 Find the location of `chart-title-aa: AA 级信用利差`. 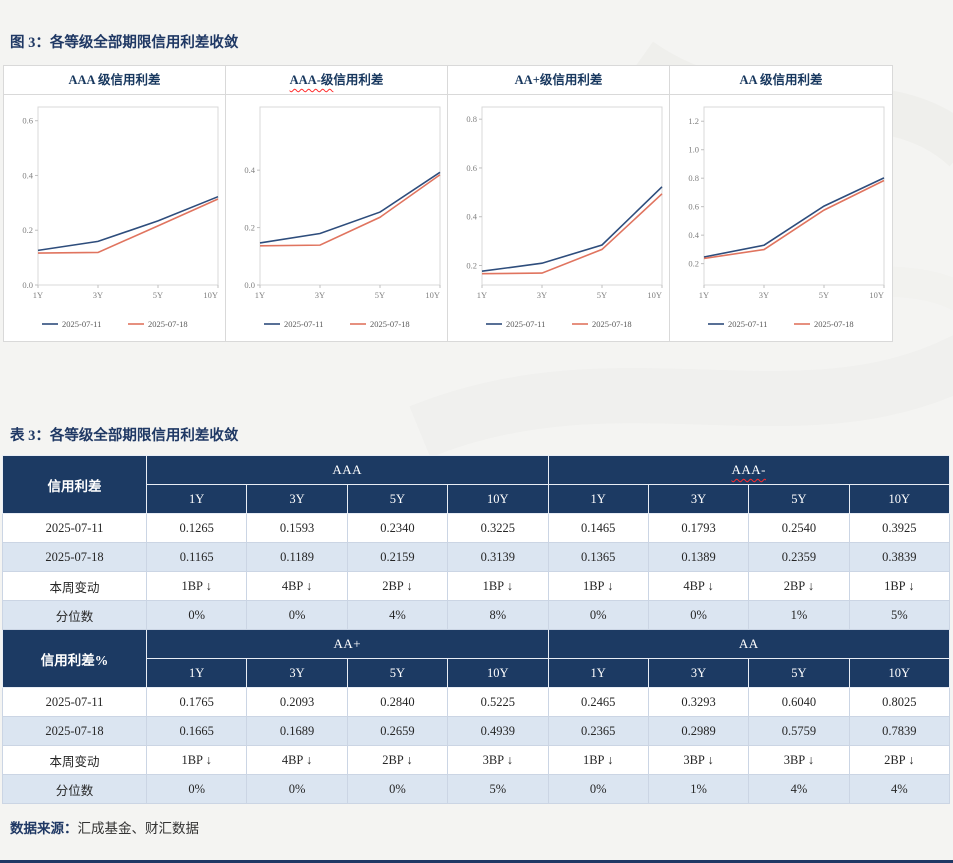

chart-title-aa: AA 级信用利差 is located at coordinates (781, 80).